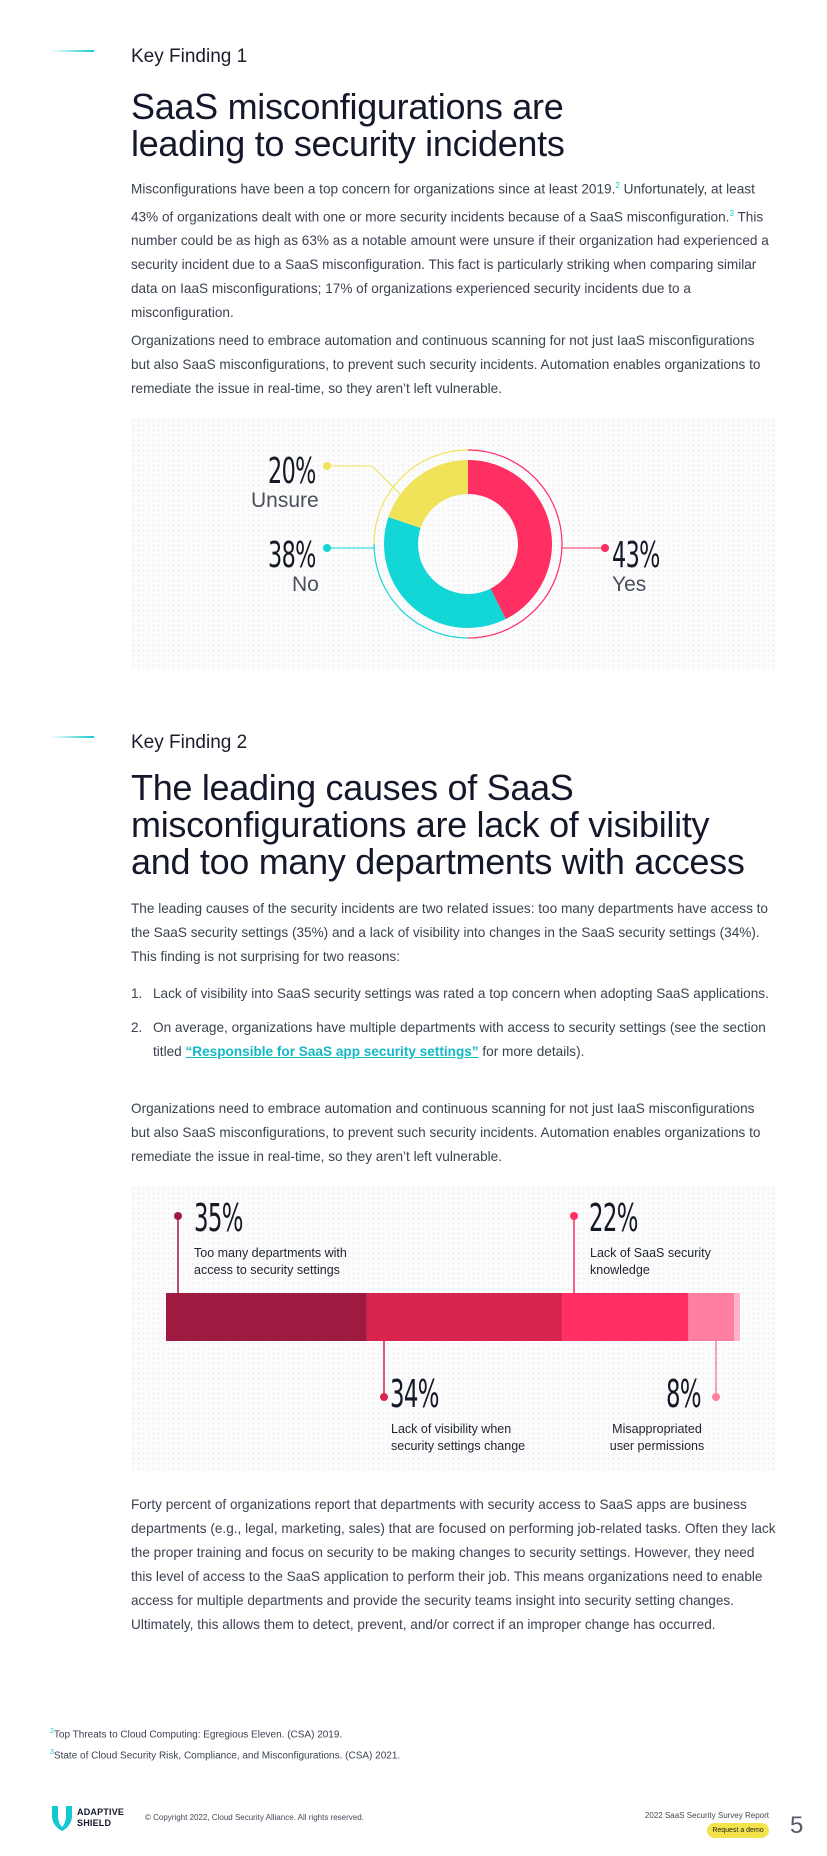 This screenshot has width=827, height=1856. What do you see at coordinates (531, 1051) in the screenshot?
I see `list-text: for more details).` at bounding box center [531, 1051].